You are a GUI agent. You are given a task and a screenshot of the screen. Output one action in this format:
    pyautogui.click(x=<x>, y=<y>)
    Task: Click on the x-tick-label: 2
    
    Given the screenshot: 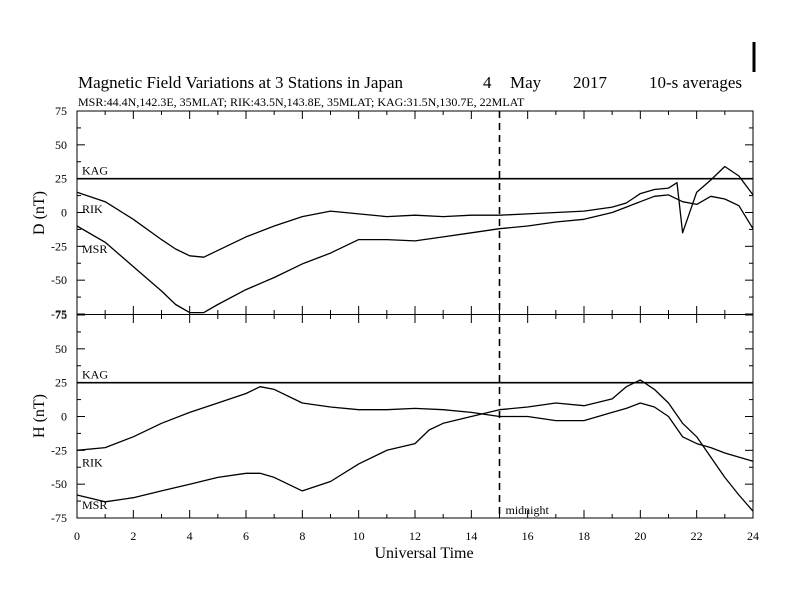 What is the action you would take?
    pyautogui.click(x=133, y=536)
    